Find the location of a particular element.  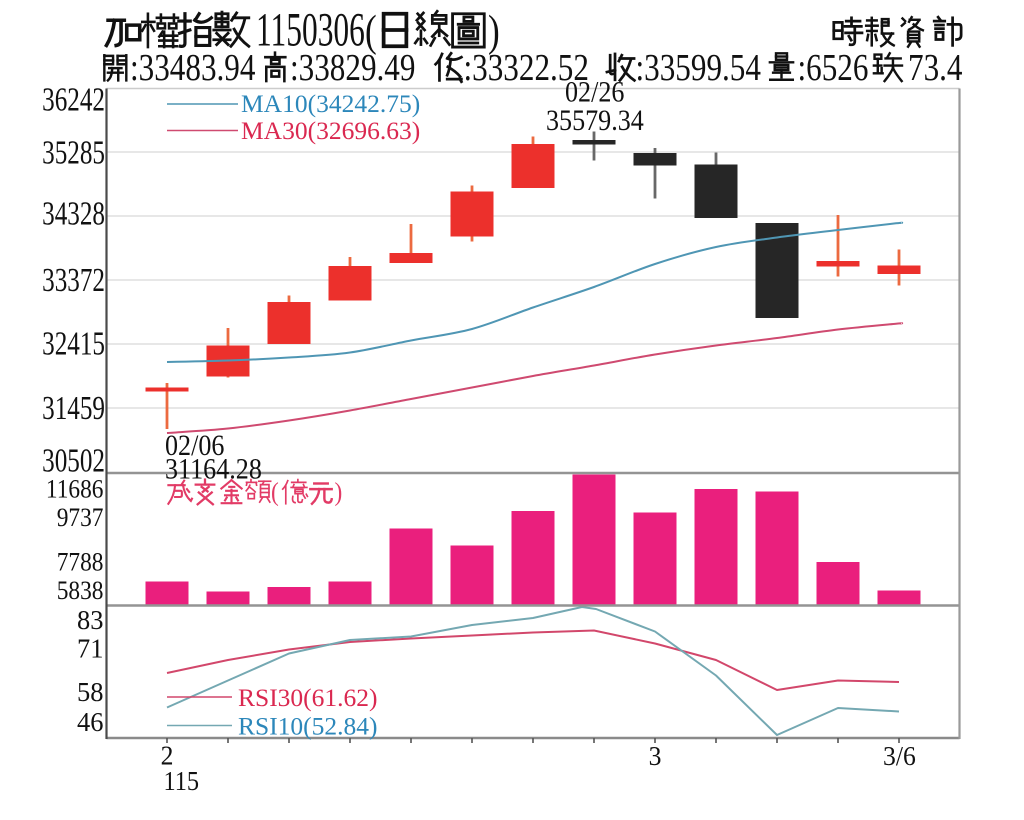

svg-text: 3 is located at coordinates (655, 756).